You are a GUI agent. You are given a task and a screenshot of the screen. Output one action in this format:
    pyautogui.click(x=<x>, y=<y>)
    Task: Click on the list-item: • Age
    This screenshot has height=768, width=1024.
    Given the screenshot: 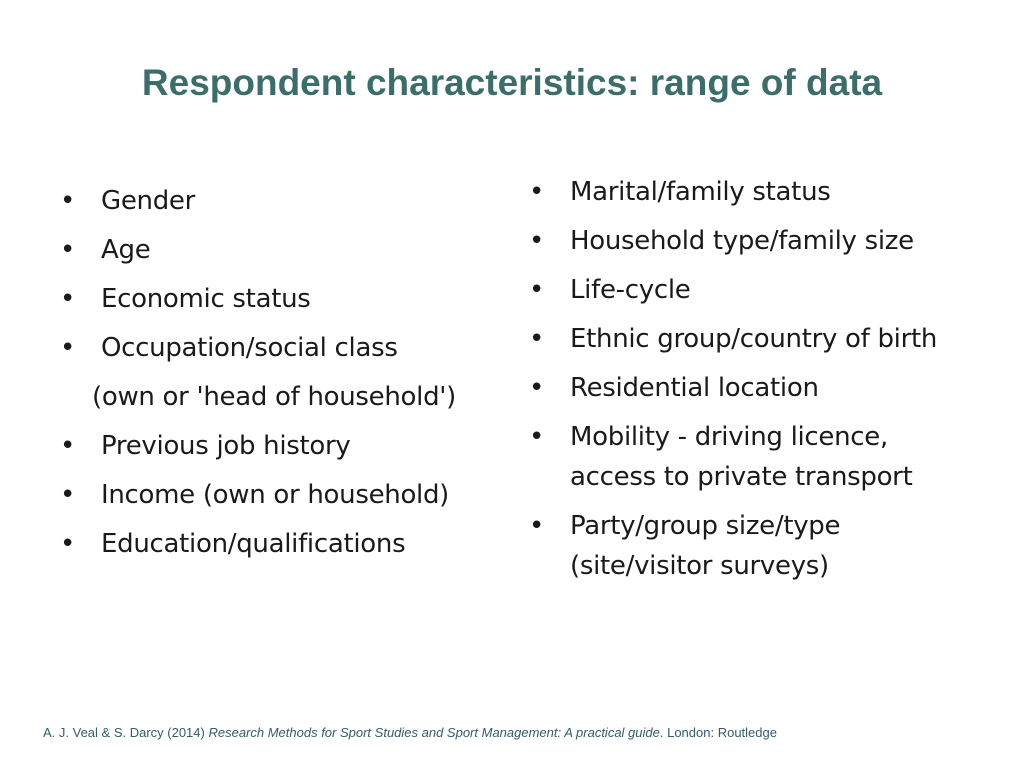 What is the action you would take?
    pyautogui.click(x=285, y=250)
    